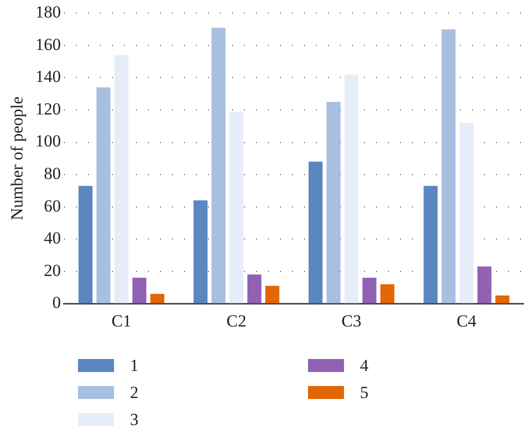  Describe the element at coordinates (52, 270) in the screenshot. I see `y-tick-label: 20` at that location.